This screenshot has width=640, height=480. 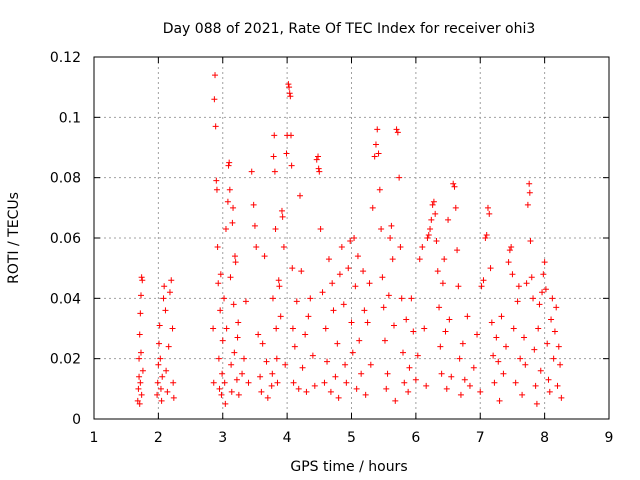 I want to click on x-tick-label: 2, so click(x=158, y=438).